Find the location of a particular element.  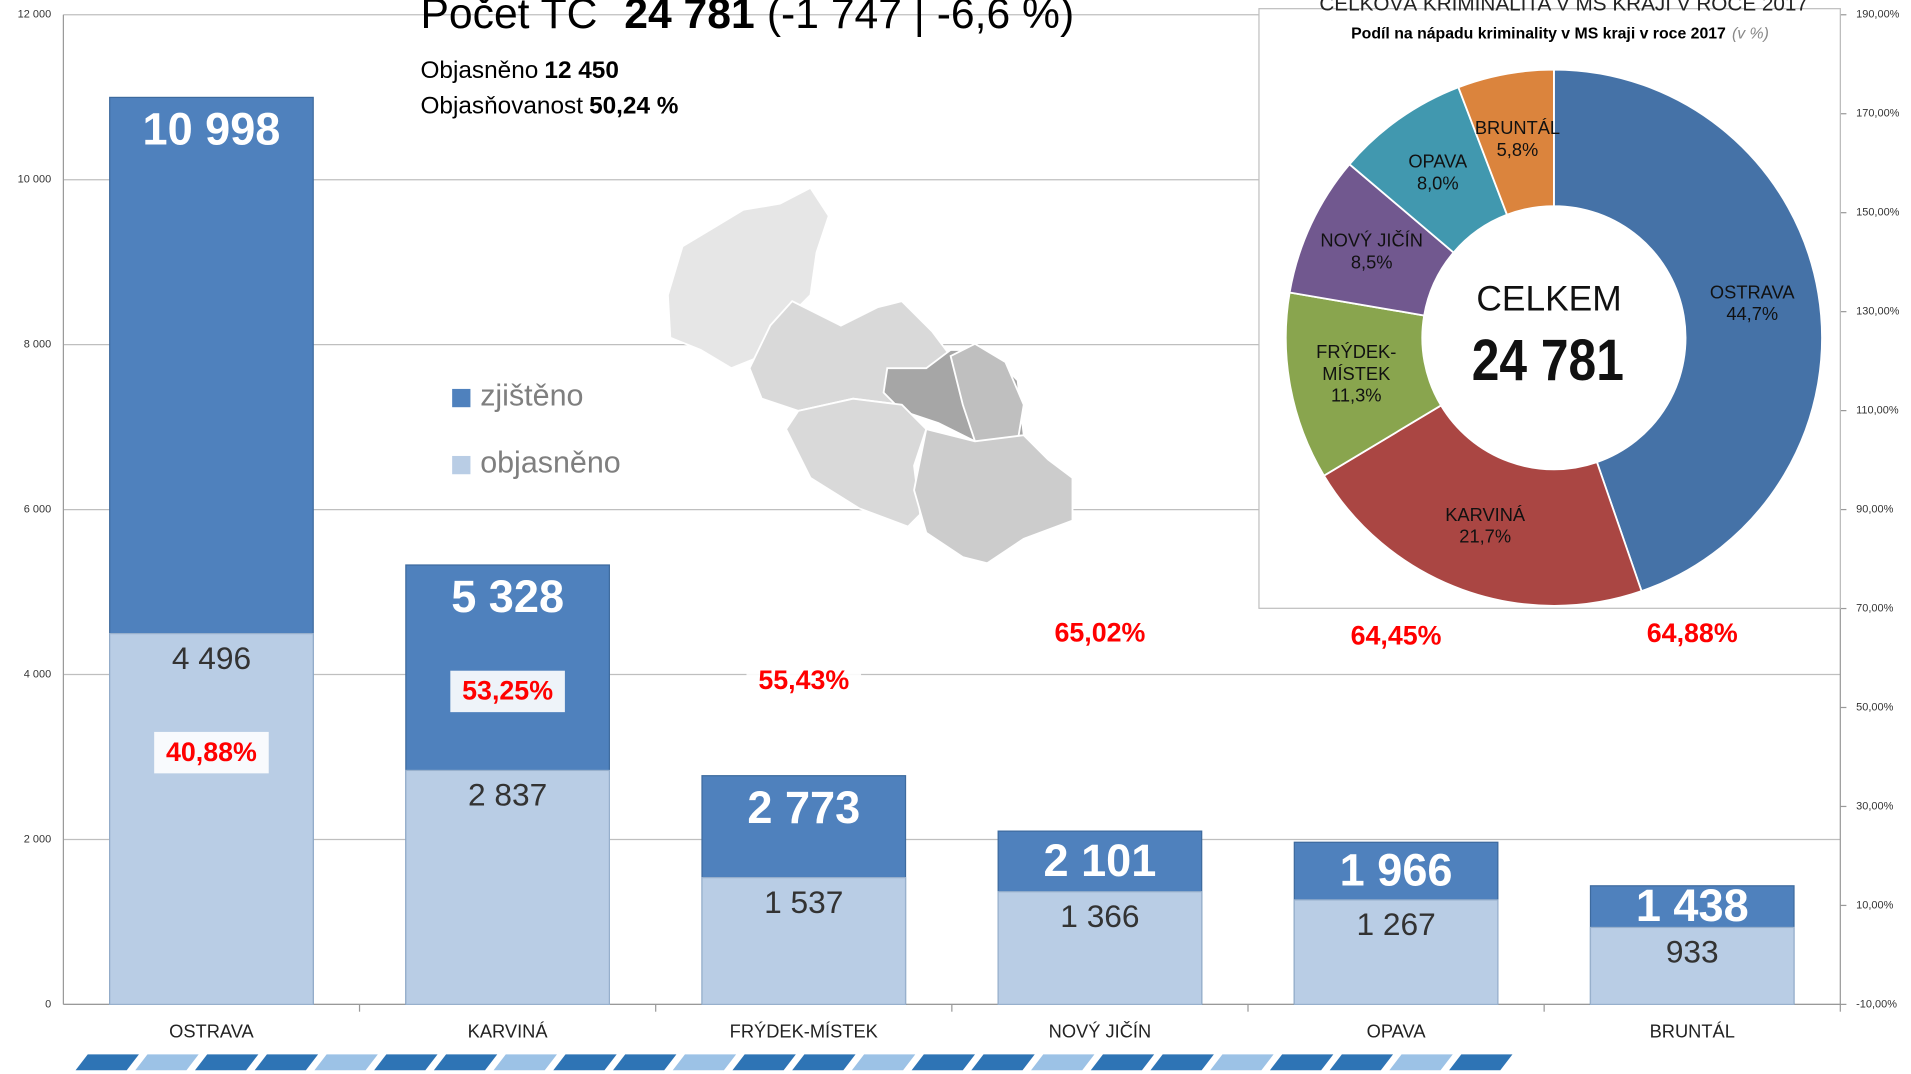

data-label: 2 101 is located at coordinates (1100, 860).